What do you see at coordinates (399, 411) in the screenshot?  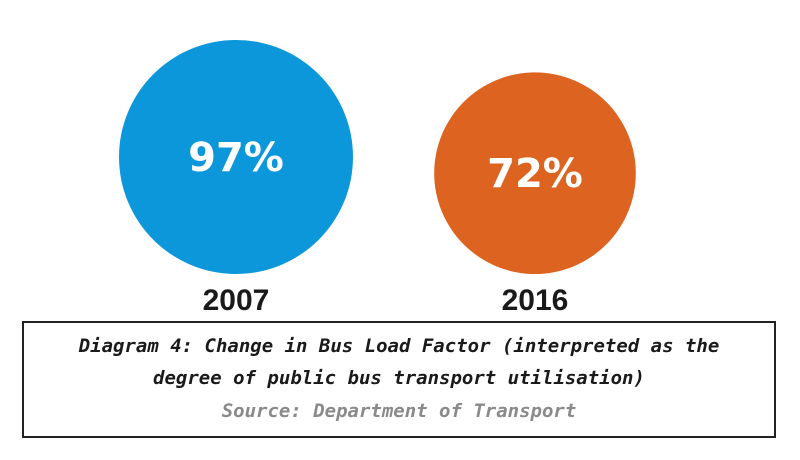 I see `caption-source: Source: Department of Transport` at bounding box center [399, 411].